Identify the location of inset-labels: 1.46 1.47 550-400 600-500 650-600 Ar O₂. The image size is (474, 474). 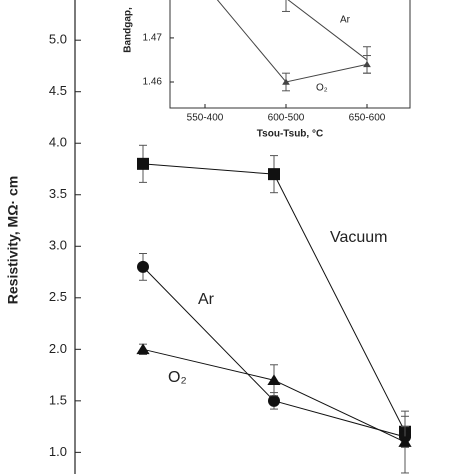
(264, 69).